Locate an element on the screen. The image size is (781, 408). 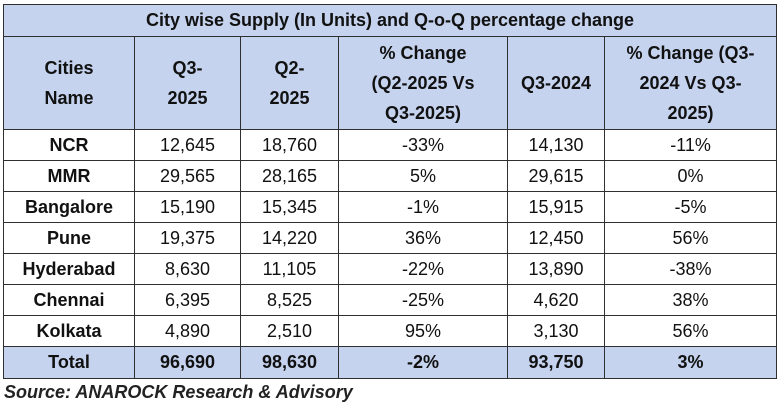
yoy-change-cell: -5% is located at coordinates (690, 207).